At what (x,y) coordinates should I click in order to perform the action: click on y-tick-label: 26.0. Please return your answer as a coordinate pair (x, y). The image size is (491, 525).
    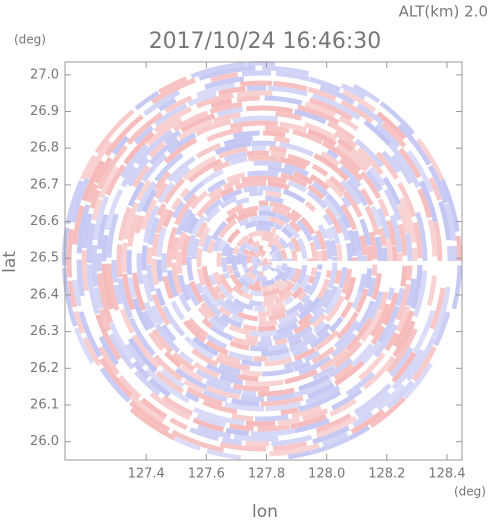
    Looking at the image, I should click on (44, 441).